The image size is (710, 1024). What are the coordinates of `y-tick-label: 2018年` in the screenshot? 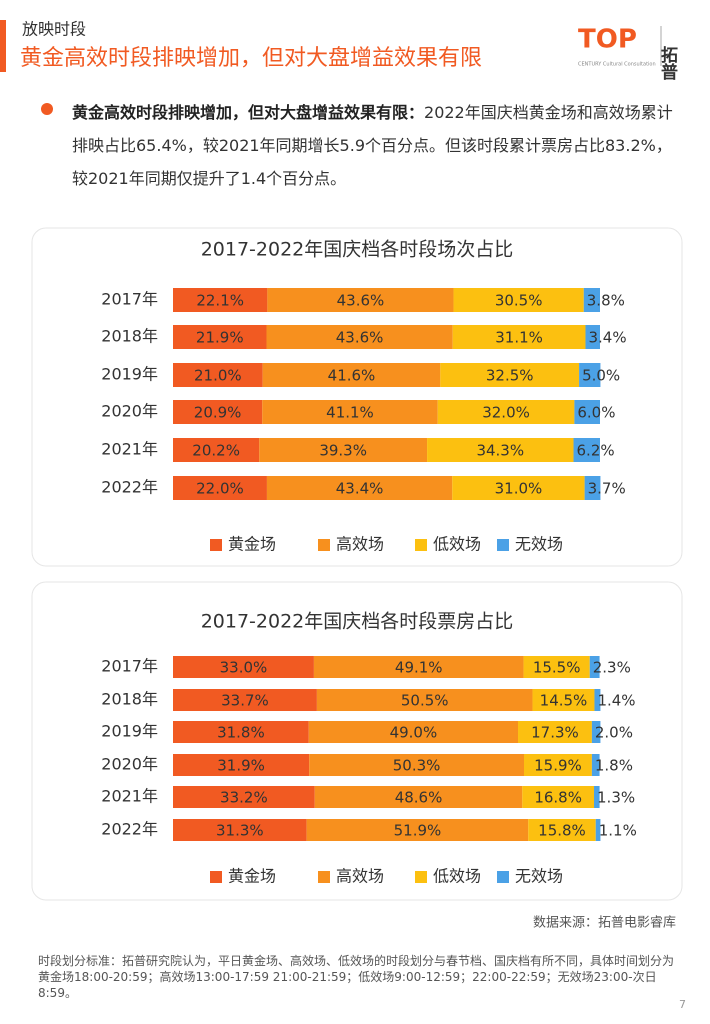 It's located at (129, 699).